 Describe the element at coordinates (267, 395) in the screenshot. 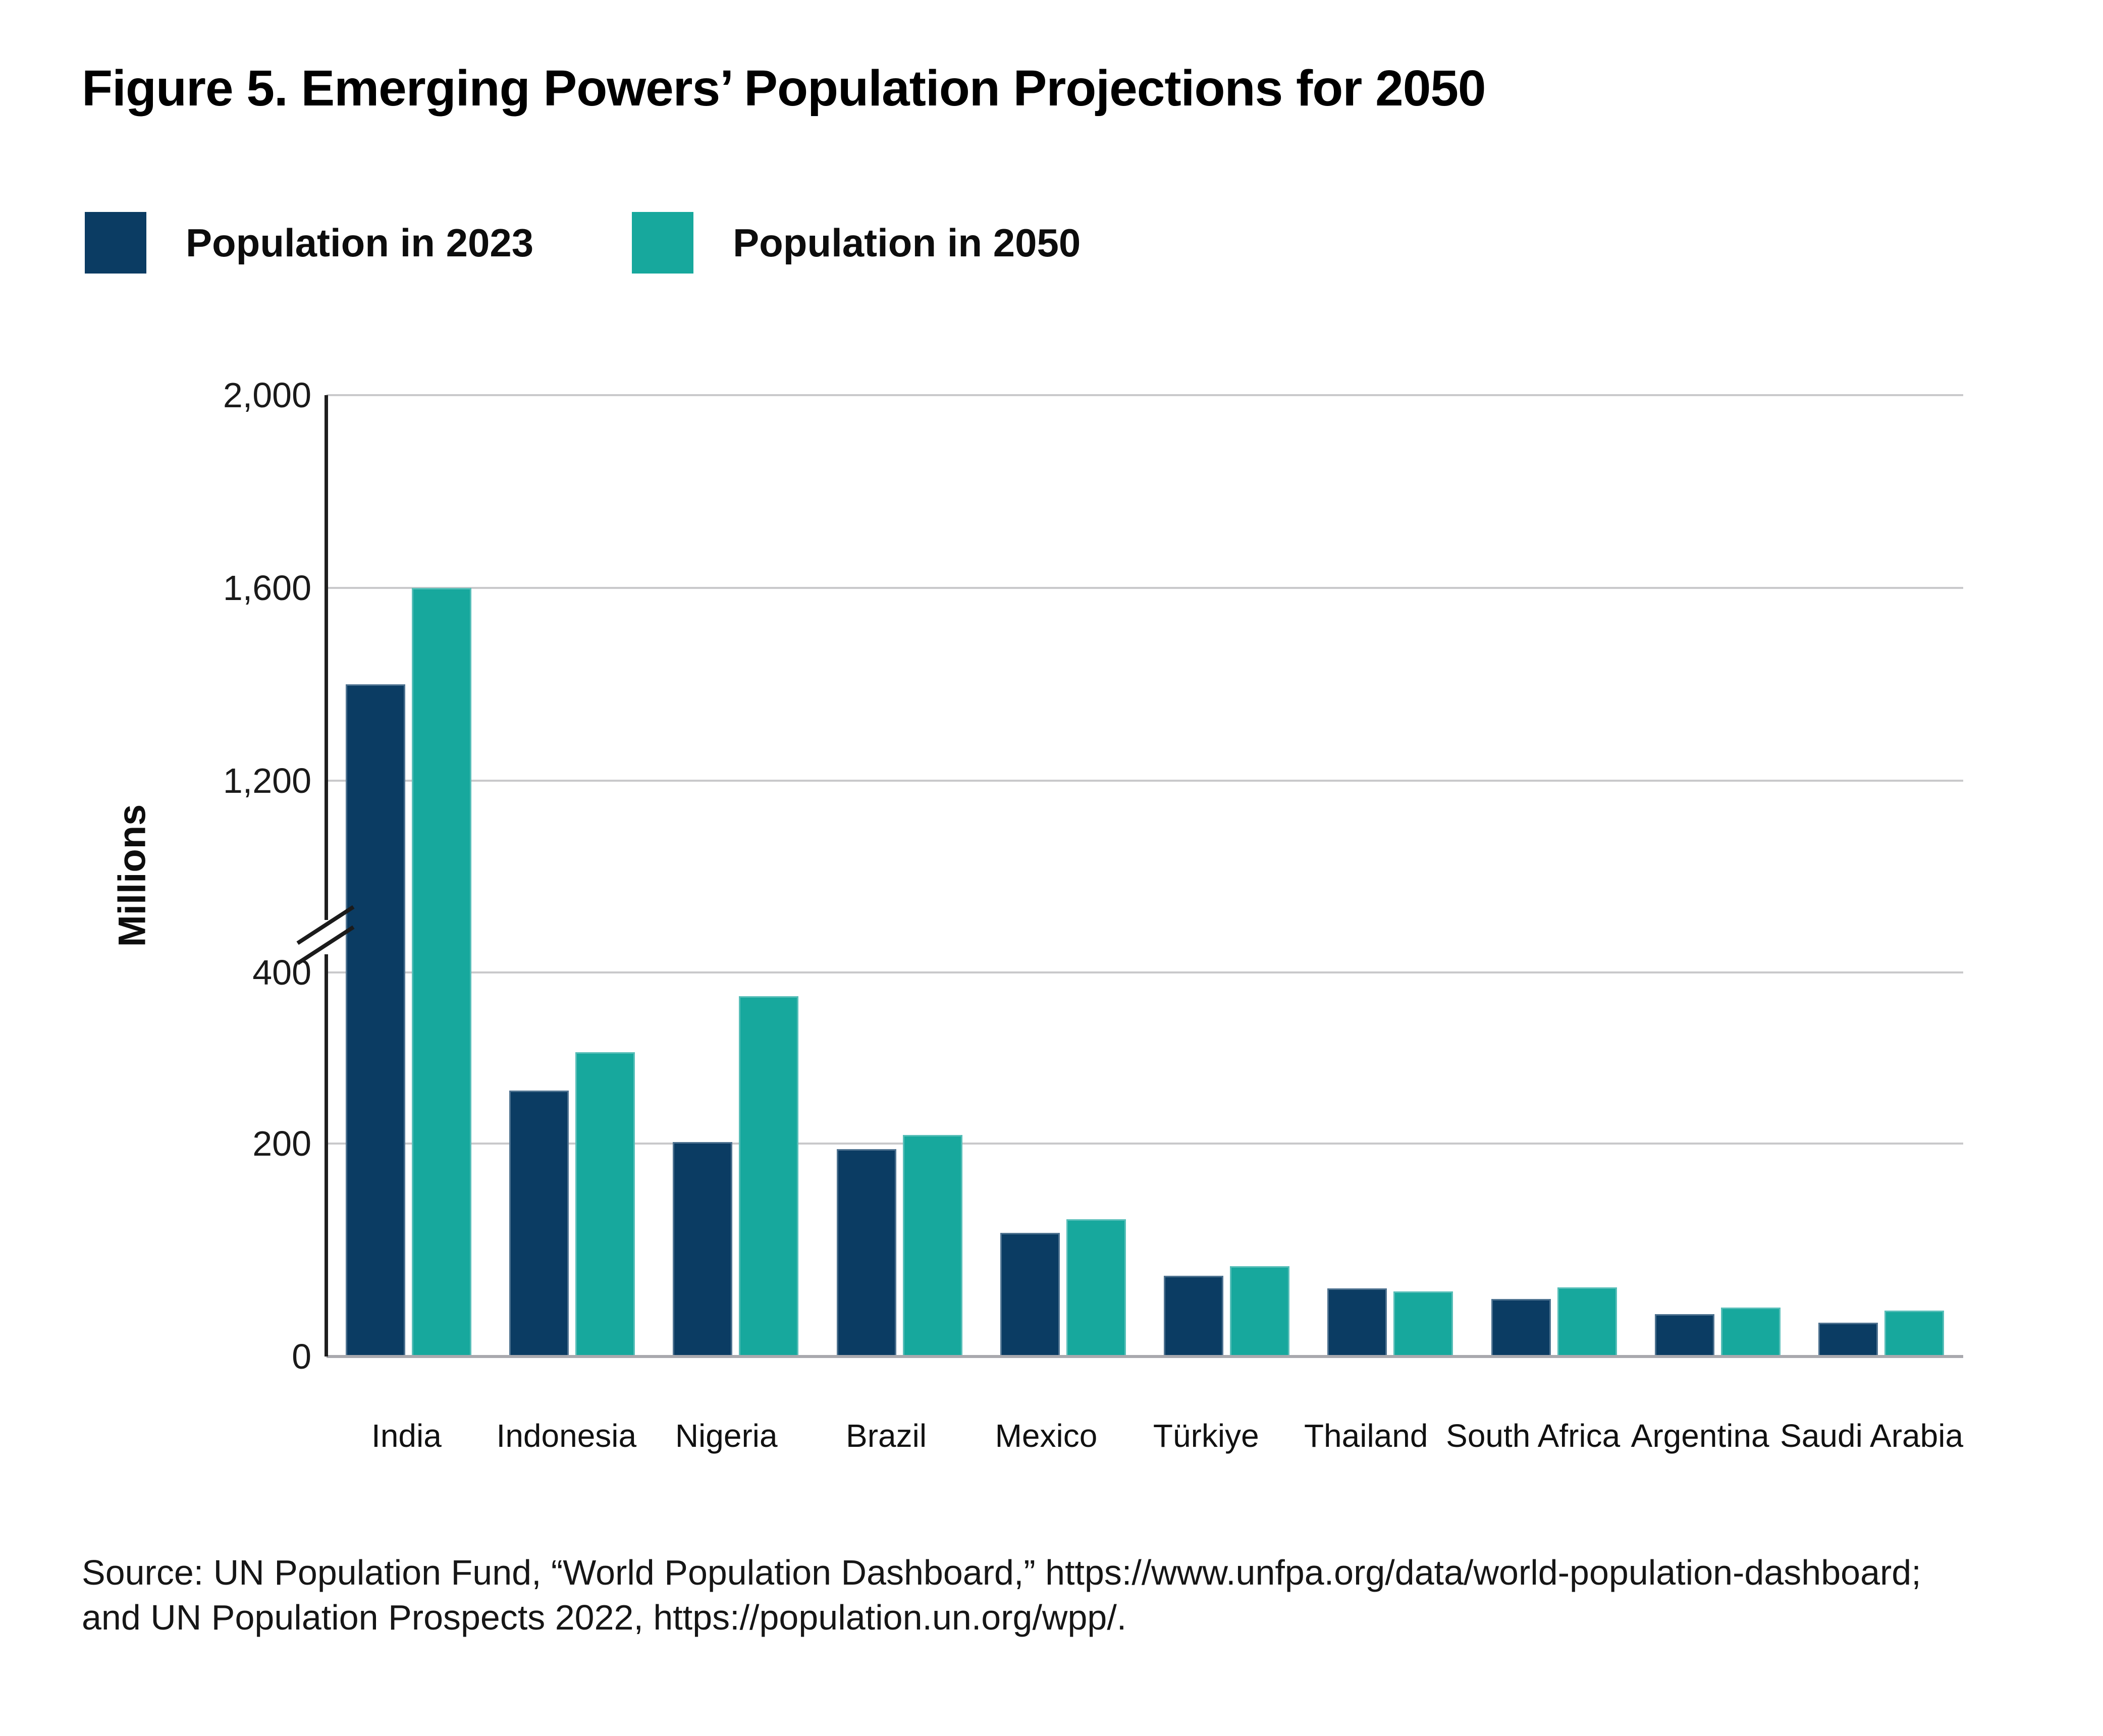

I see `y-tick-2000: 2,000` at that location.